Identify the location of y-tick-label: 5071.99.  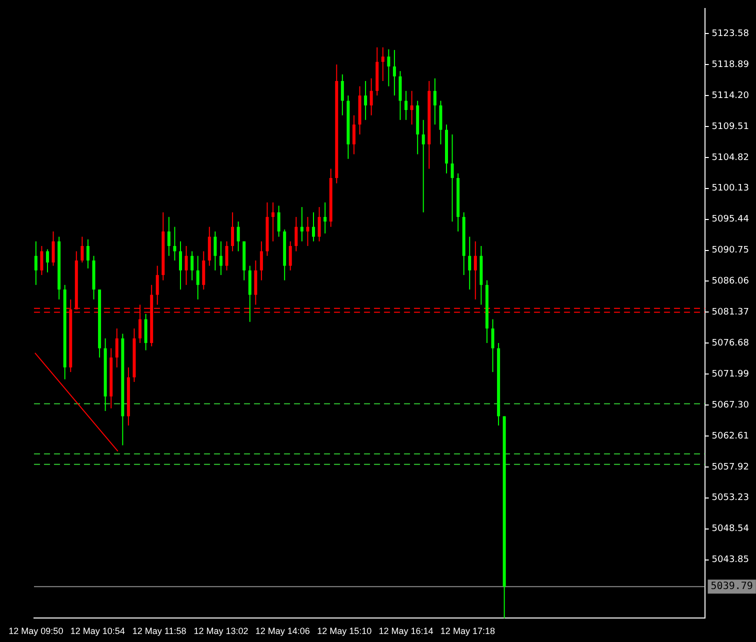
(731, 374).